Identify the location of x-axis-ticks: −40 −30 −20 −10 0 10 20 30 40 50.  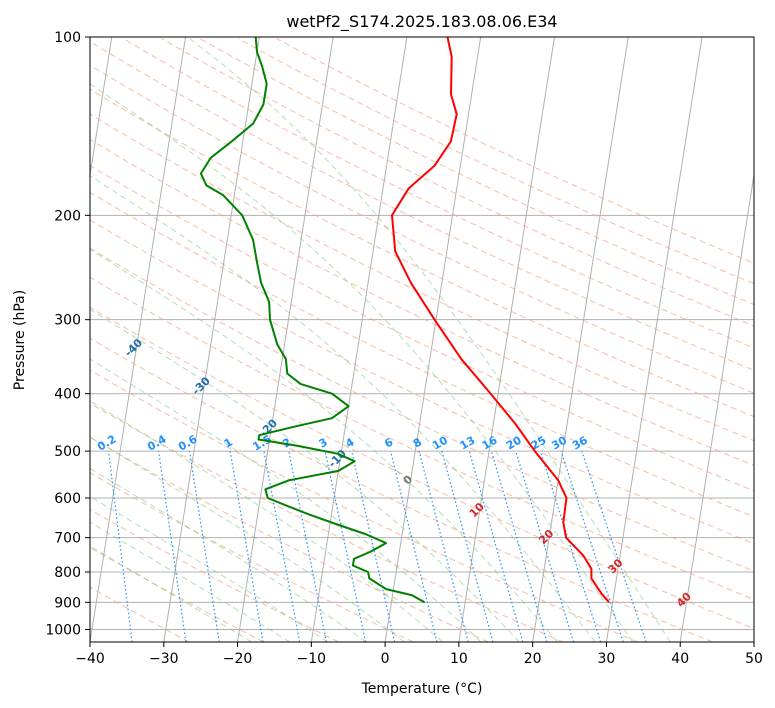
(419, 654).